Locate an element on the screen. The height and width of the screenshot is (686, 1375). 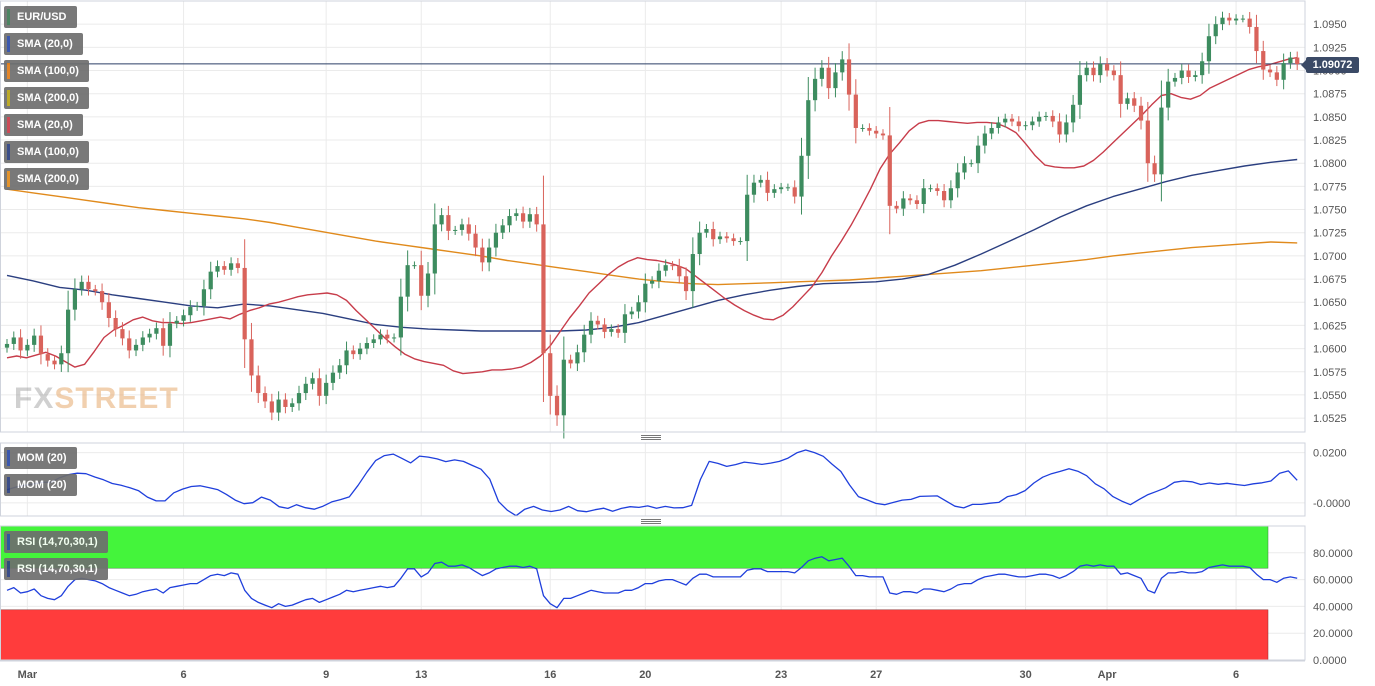
x-tick-label: 6 is located at coordinates (1236, 675).